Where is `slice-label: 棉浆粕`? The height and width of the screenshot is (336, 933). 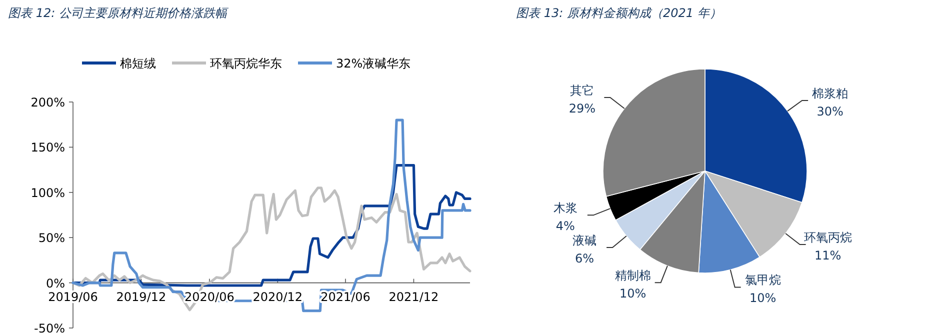
slice-label: 棉浆粕 is located at coordinates (830, 93).